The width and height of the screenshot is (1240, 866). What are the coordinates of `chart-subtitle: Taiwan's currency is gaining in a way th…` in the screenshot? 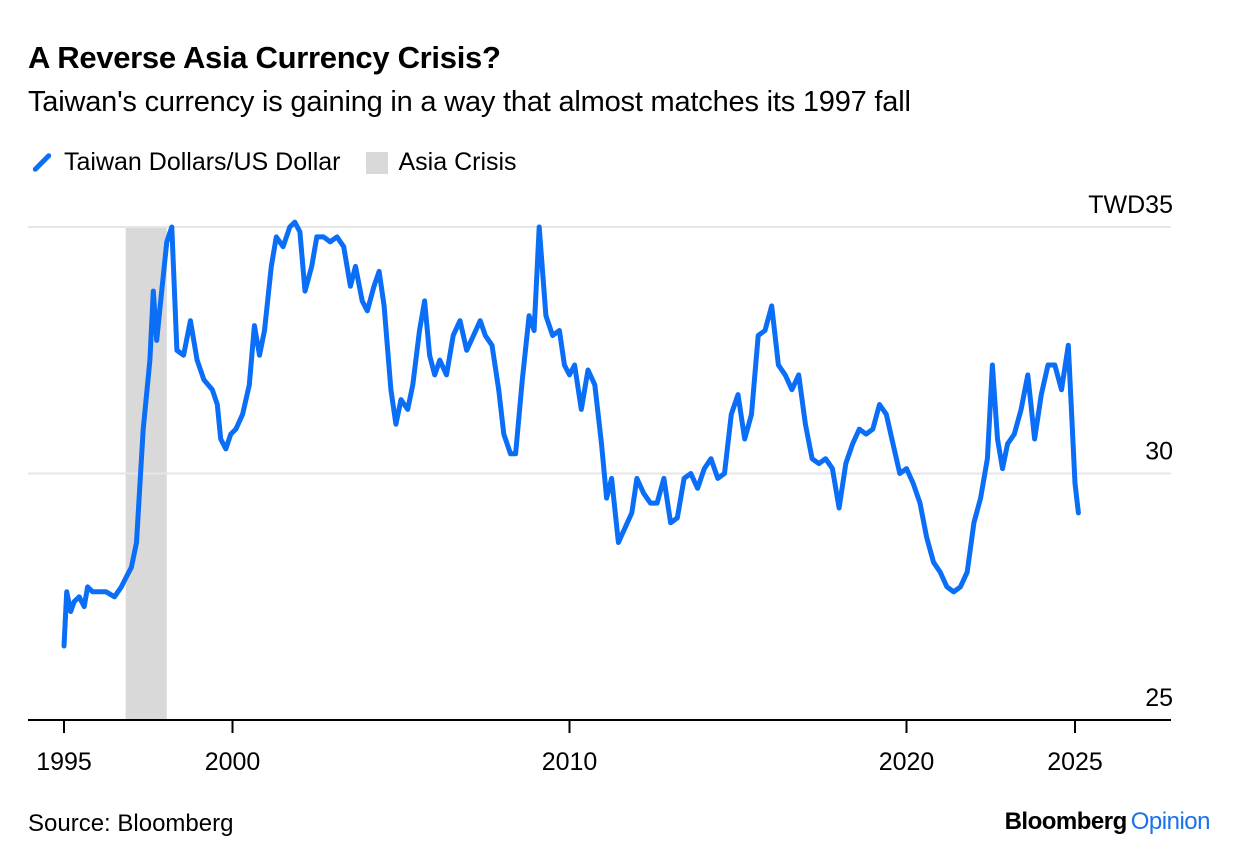 It's located at (469, 102).